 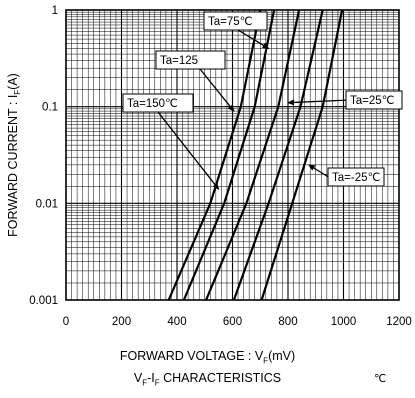 I want to click on x-axis-title-main: FORWARD VOLTAGE : V, so click(x=191, y=356).